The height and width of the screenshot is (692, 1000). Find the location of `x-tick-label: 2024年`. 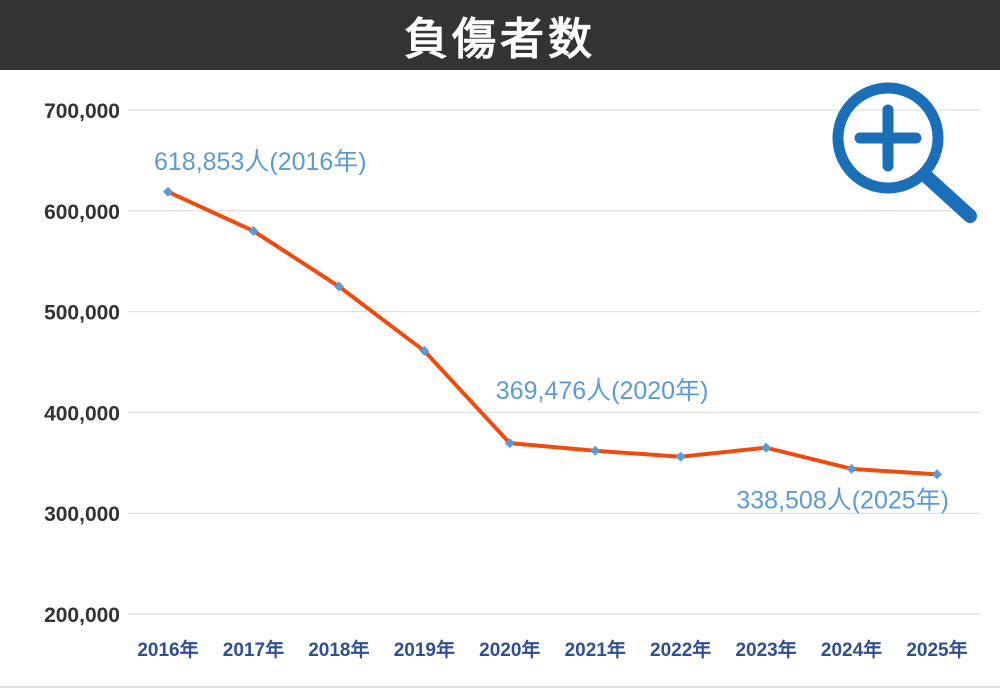

x-tick-label: 2024年 is located at coordinates (851, 649).